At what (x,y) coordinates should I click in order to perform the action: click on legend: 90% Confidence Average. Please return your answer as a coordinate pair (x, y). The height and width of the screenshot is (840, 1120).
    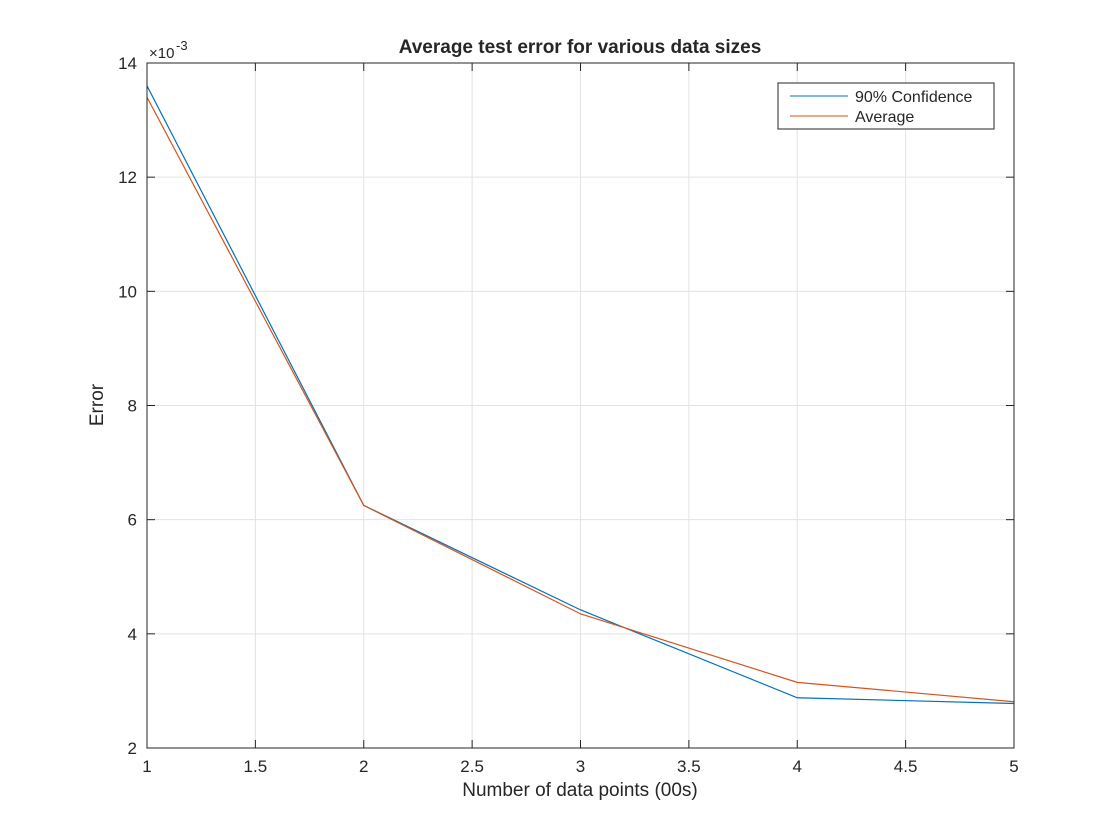
    Looking at the image, I should click on (886, 106).